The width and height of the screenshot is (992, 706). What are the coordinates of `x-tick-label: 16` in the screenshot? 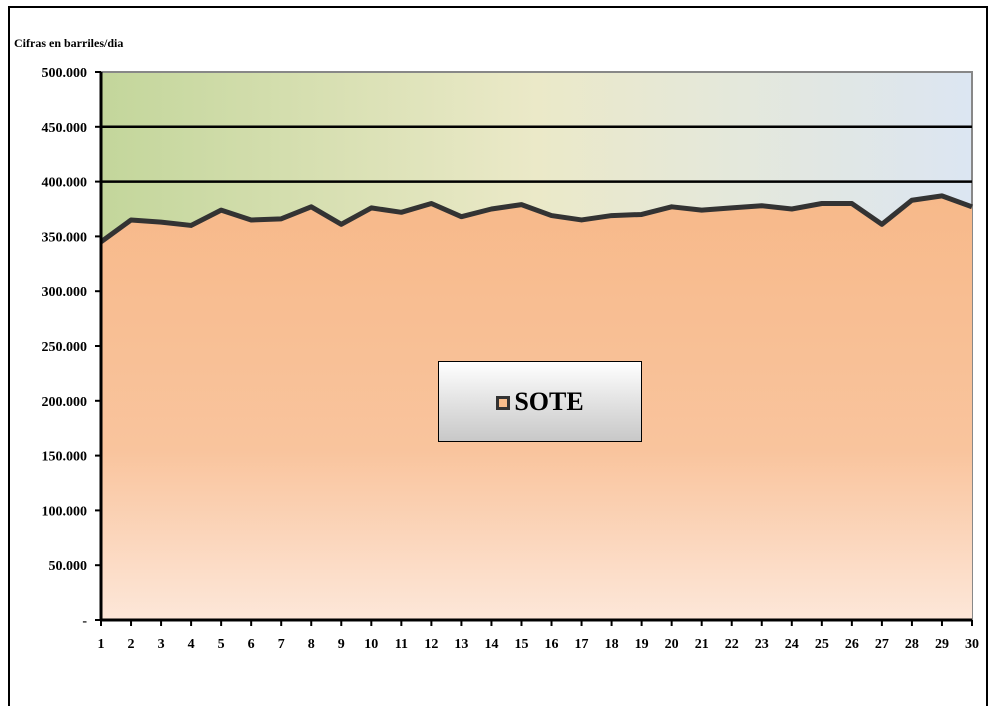 It's located at (552, 644).